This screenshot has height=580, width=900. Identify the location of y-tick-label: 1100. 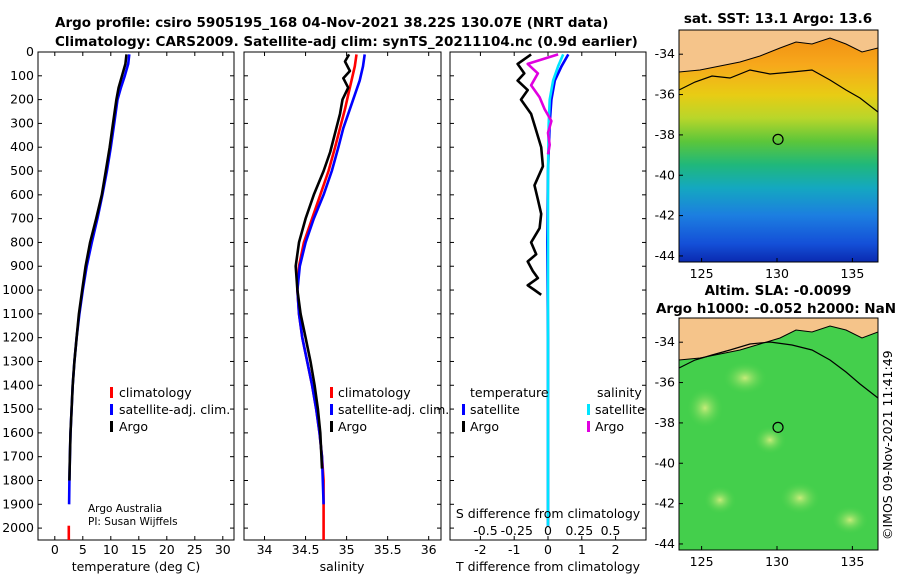
(18, 313).